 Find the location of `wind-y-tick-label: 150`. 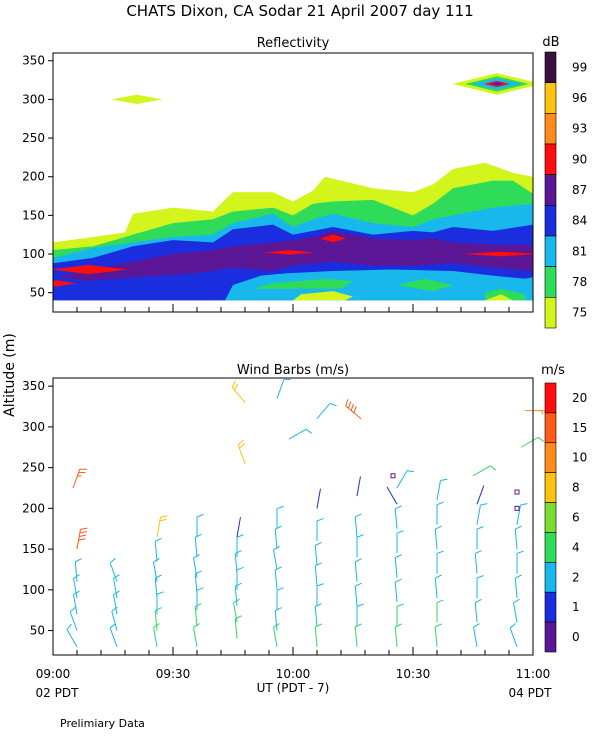

wind-y-tick-label: 150 is located at coordinates (33, 549).